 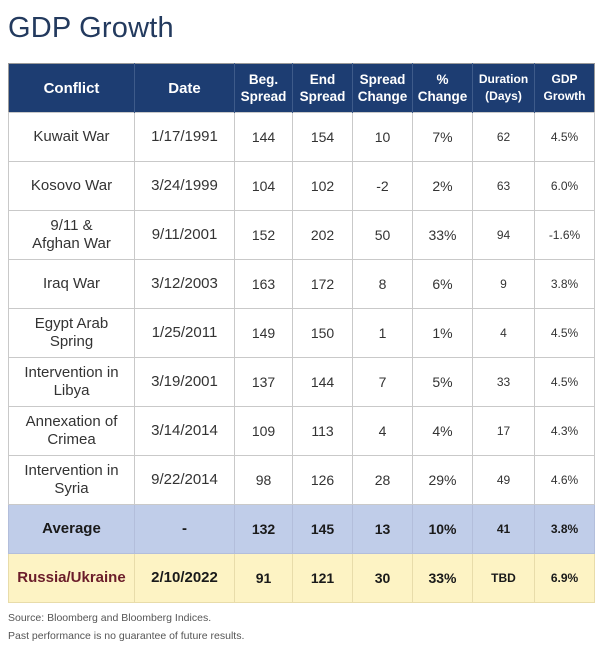 I want to click on header-date: Date, so click(x=184, y=88).